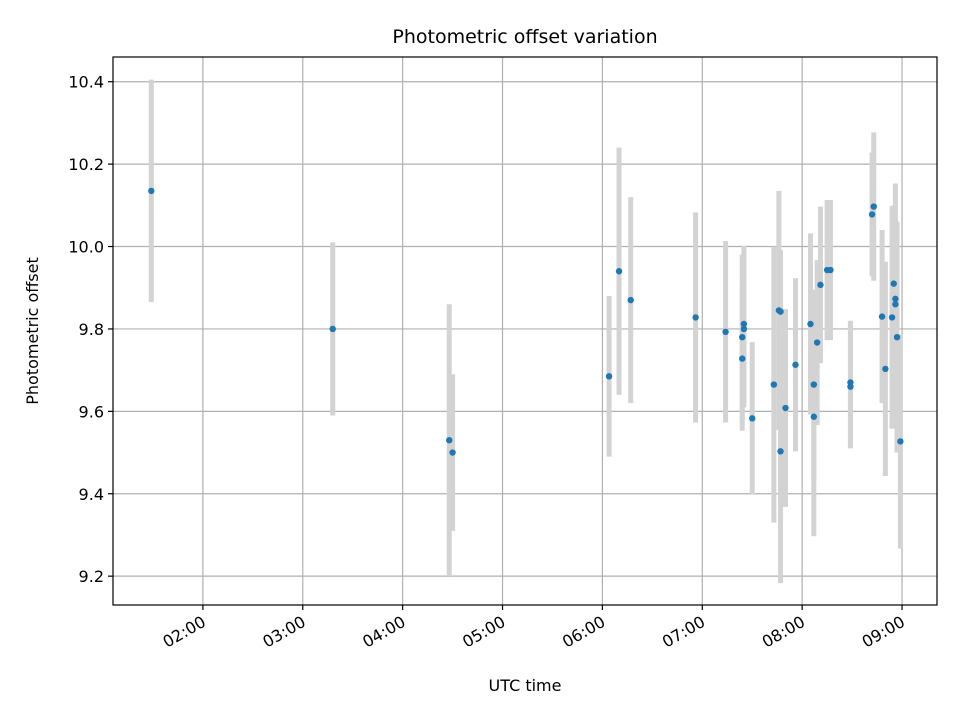  I want to click on y-tick-label: 10.2, so click(86, 164).